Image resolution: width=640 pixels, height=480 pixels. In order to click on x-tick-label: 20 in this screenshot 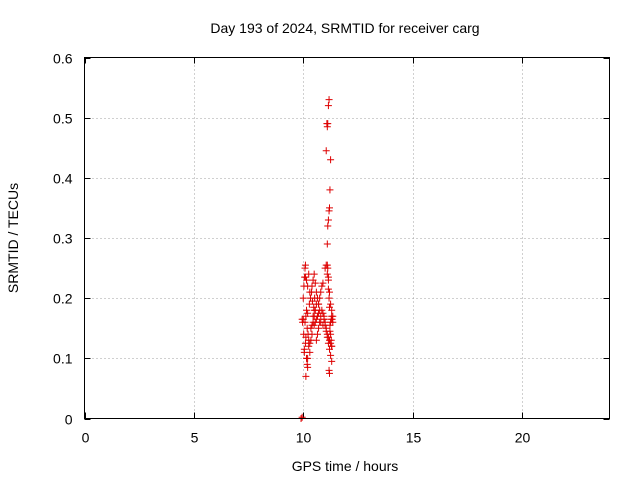, I will do `click(523, 438)`.